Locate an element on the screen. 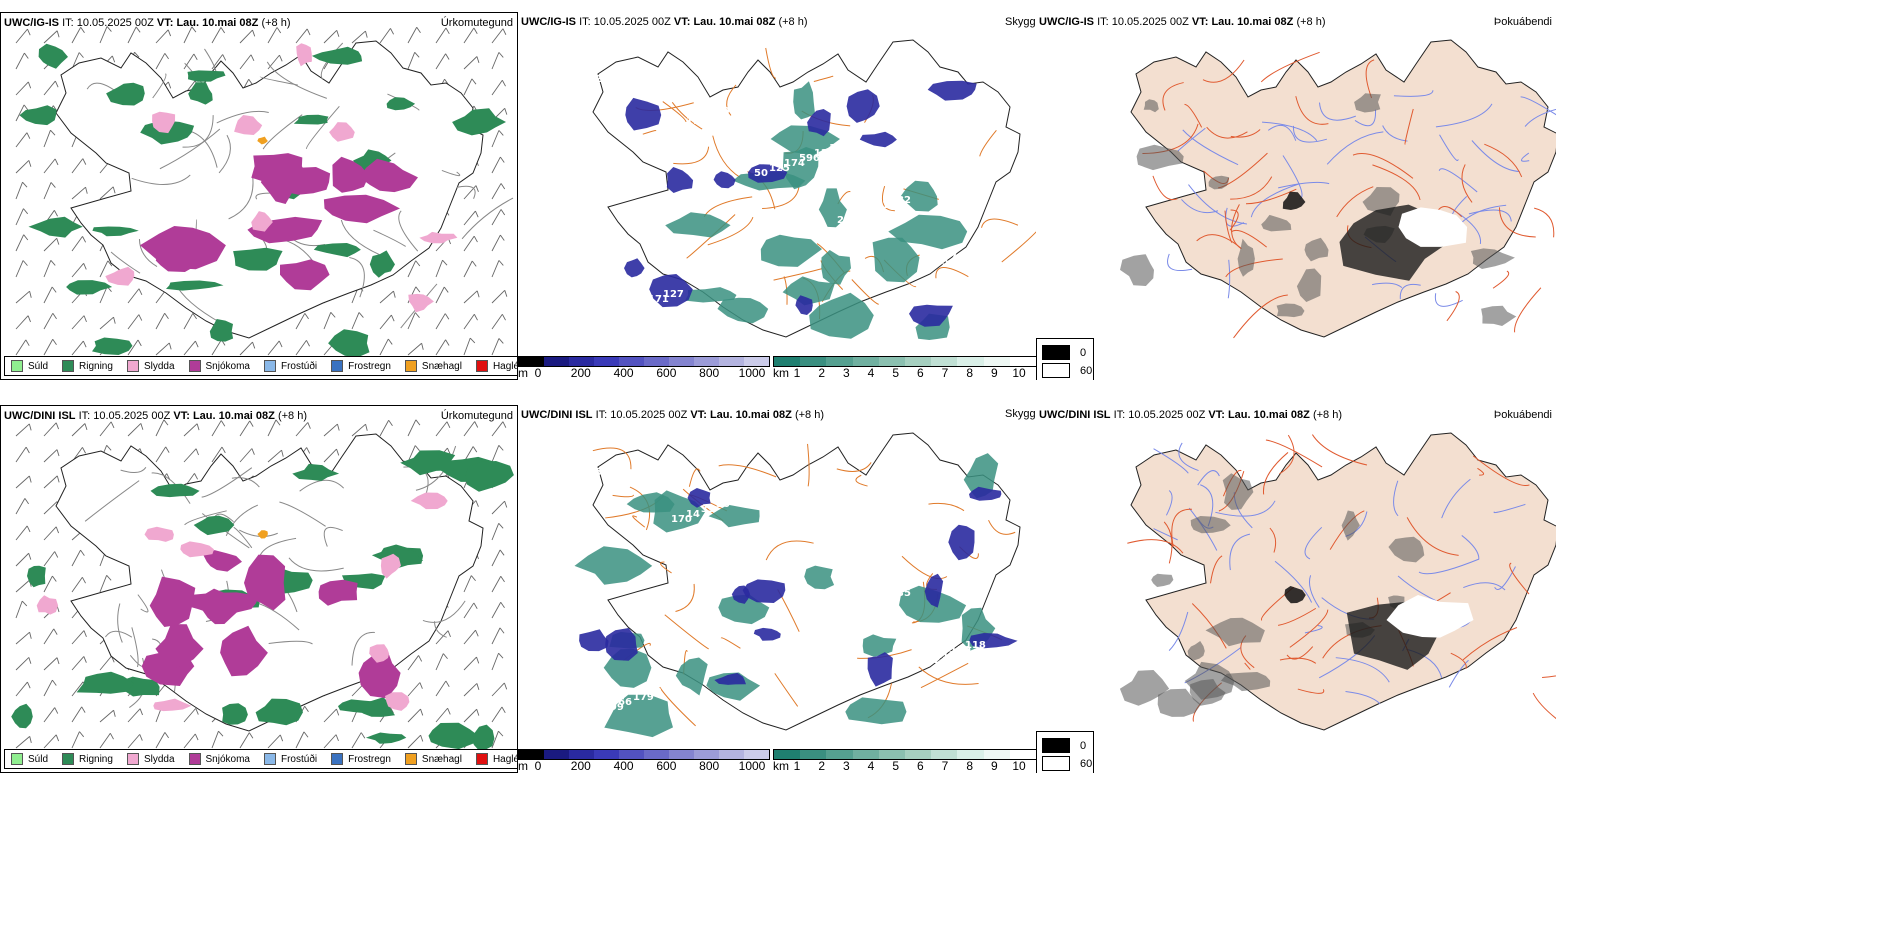 This screenshot has height=950, width=1900. precip-legend-item: Haglél is located at coordinates (496, 759).